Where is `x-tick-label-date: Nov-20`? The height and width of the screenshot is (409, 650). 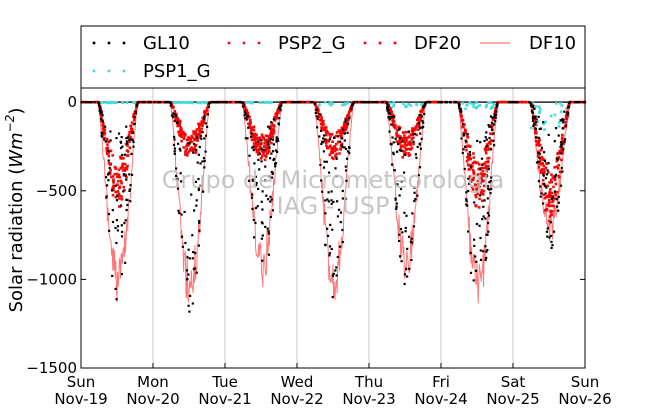
x-tick-label-date: Nov-20 is located at coordinates (152, 399).